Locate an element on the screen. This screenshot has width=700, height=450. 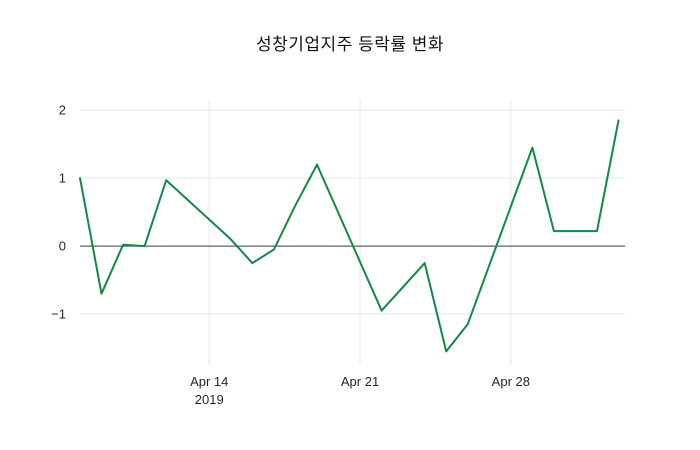
y-tick-label: −1 is located at coordinates (58, 314).